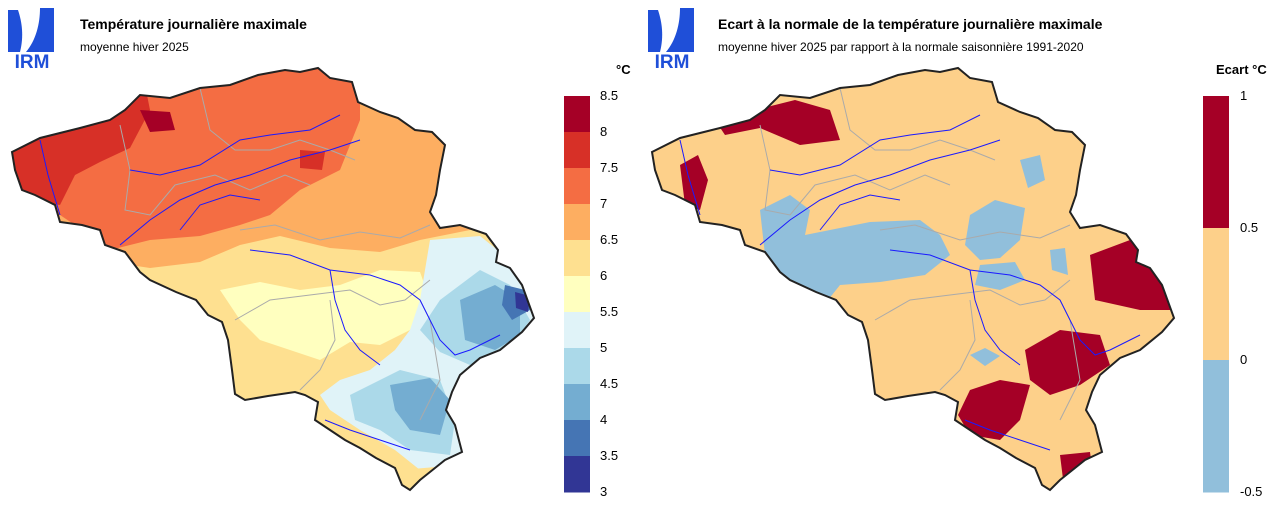  Describe the element at coordinates (609, 167) in the screenshot. I see `legend-tick-label: 7.5` at that location.